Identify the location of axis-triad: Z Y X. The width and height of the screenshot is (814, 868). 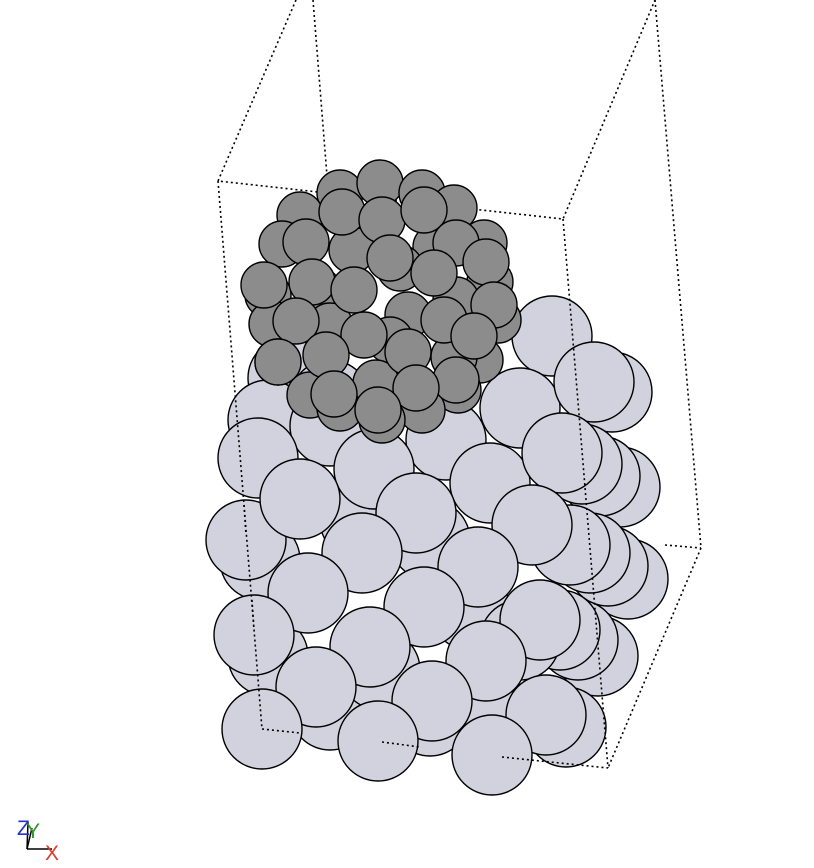
(38, 841).